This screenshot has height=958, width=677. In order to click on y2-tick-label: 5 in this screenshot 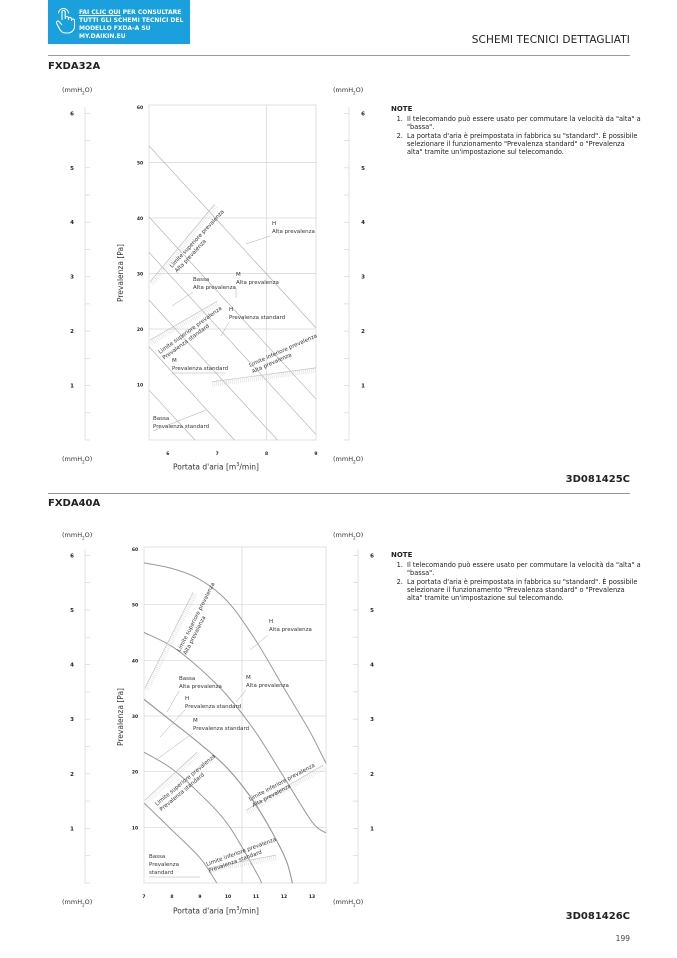, I will do `click(363, 169)`.